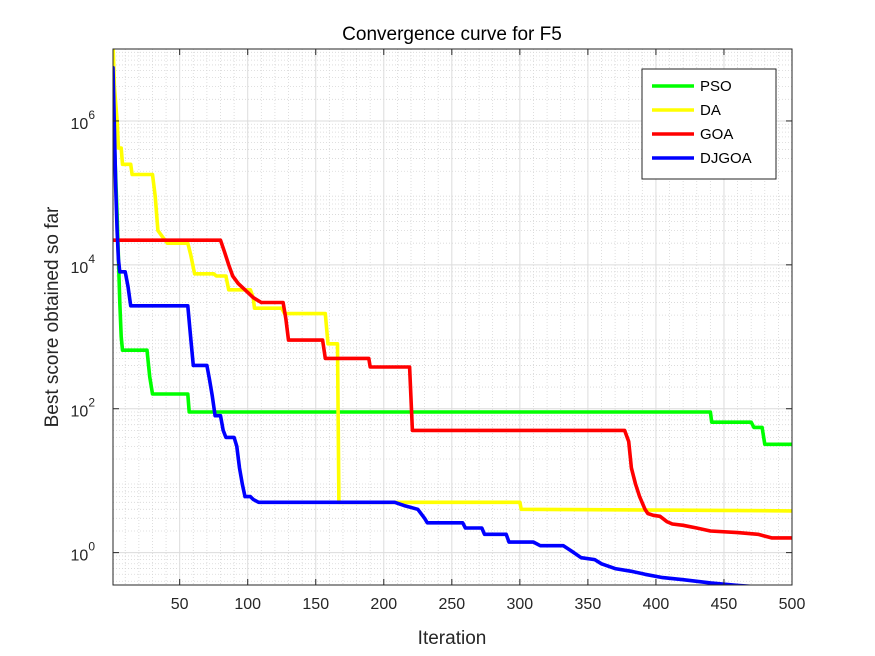 The image size is (875, 656). Describe the element at coordinates (709, 124) in the screenshot. I see `legend: PSO DA GOA DJGOA` at that location.